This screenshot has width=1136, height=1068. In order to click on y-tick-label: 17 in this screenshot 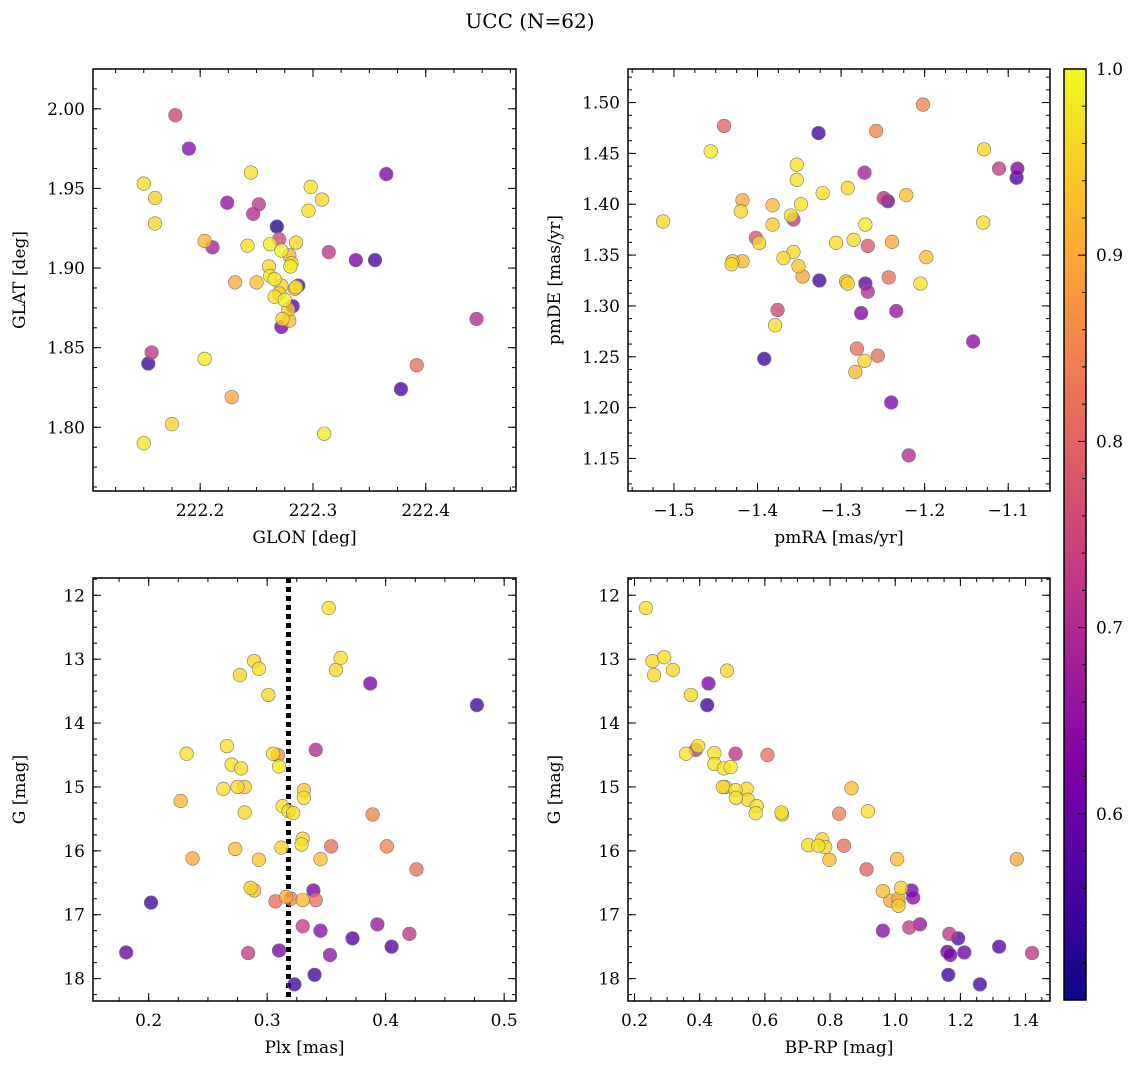, I will do `click(609, 916)`.